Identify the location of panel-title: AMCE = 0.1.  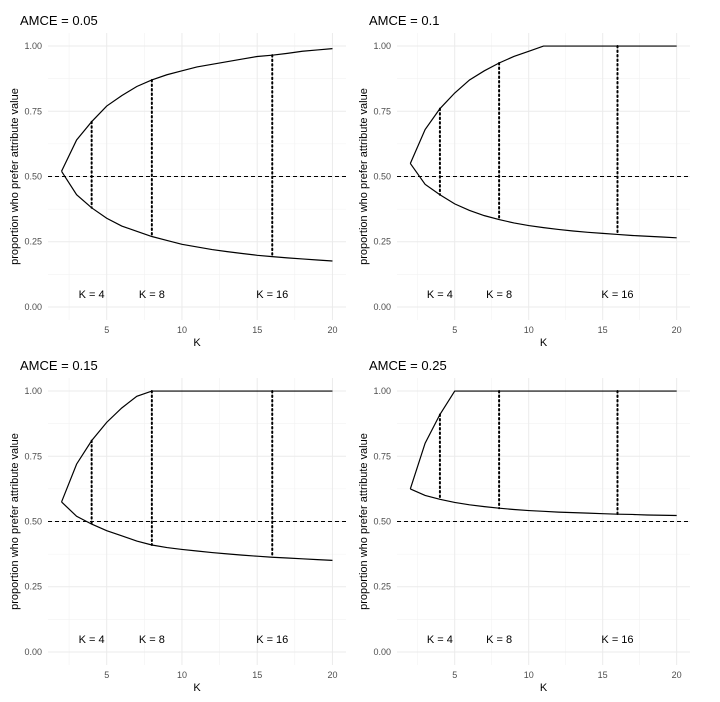
(404, 20).